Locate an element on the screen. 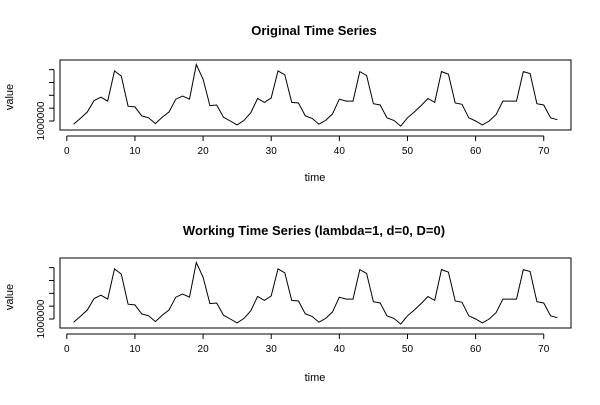 The image size is (600, 405). chart-title: Original Time Series is located at coordinates (313, 30).